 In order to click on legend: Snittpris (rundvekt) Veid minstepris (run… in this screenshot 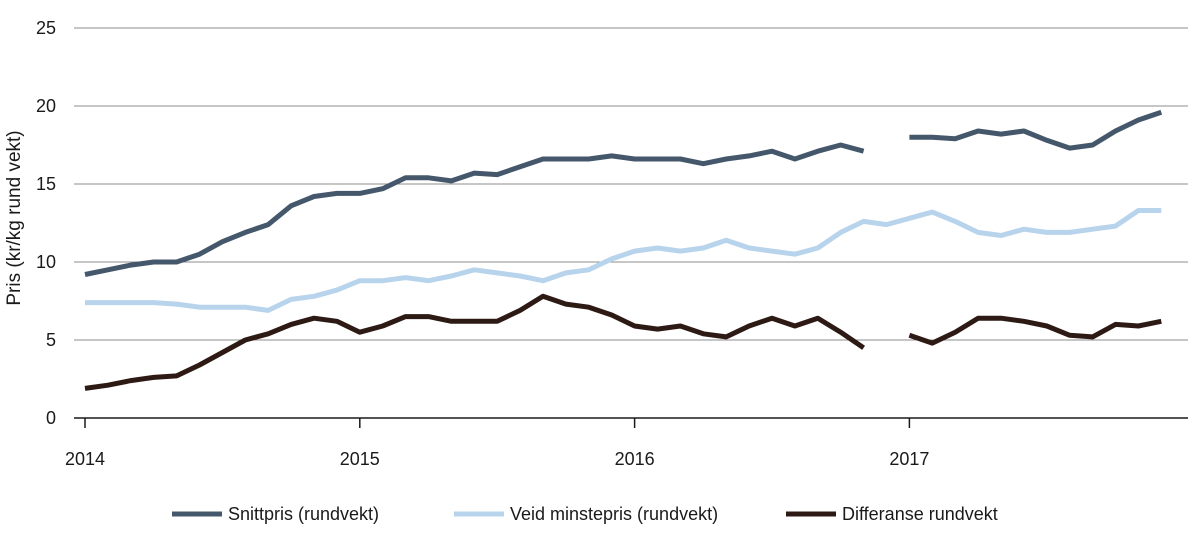, I will do `click(585, 514)`.